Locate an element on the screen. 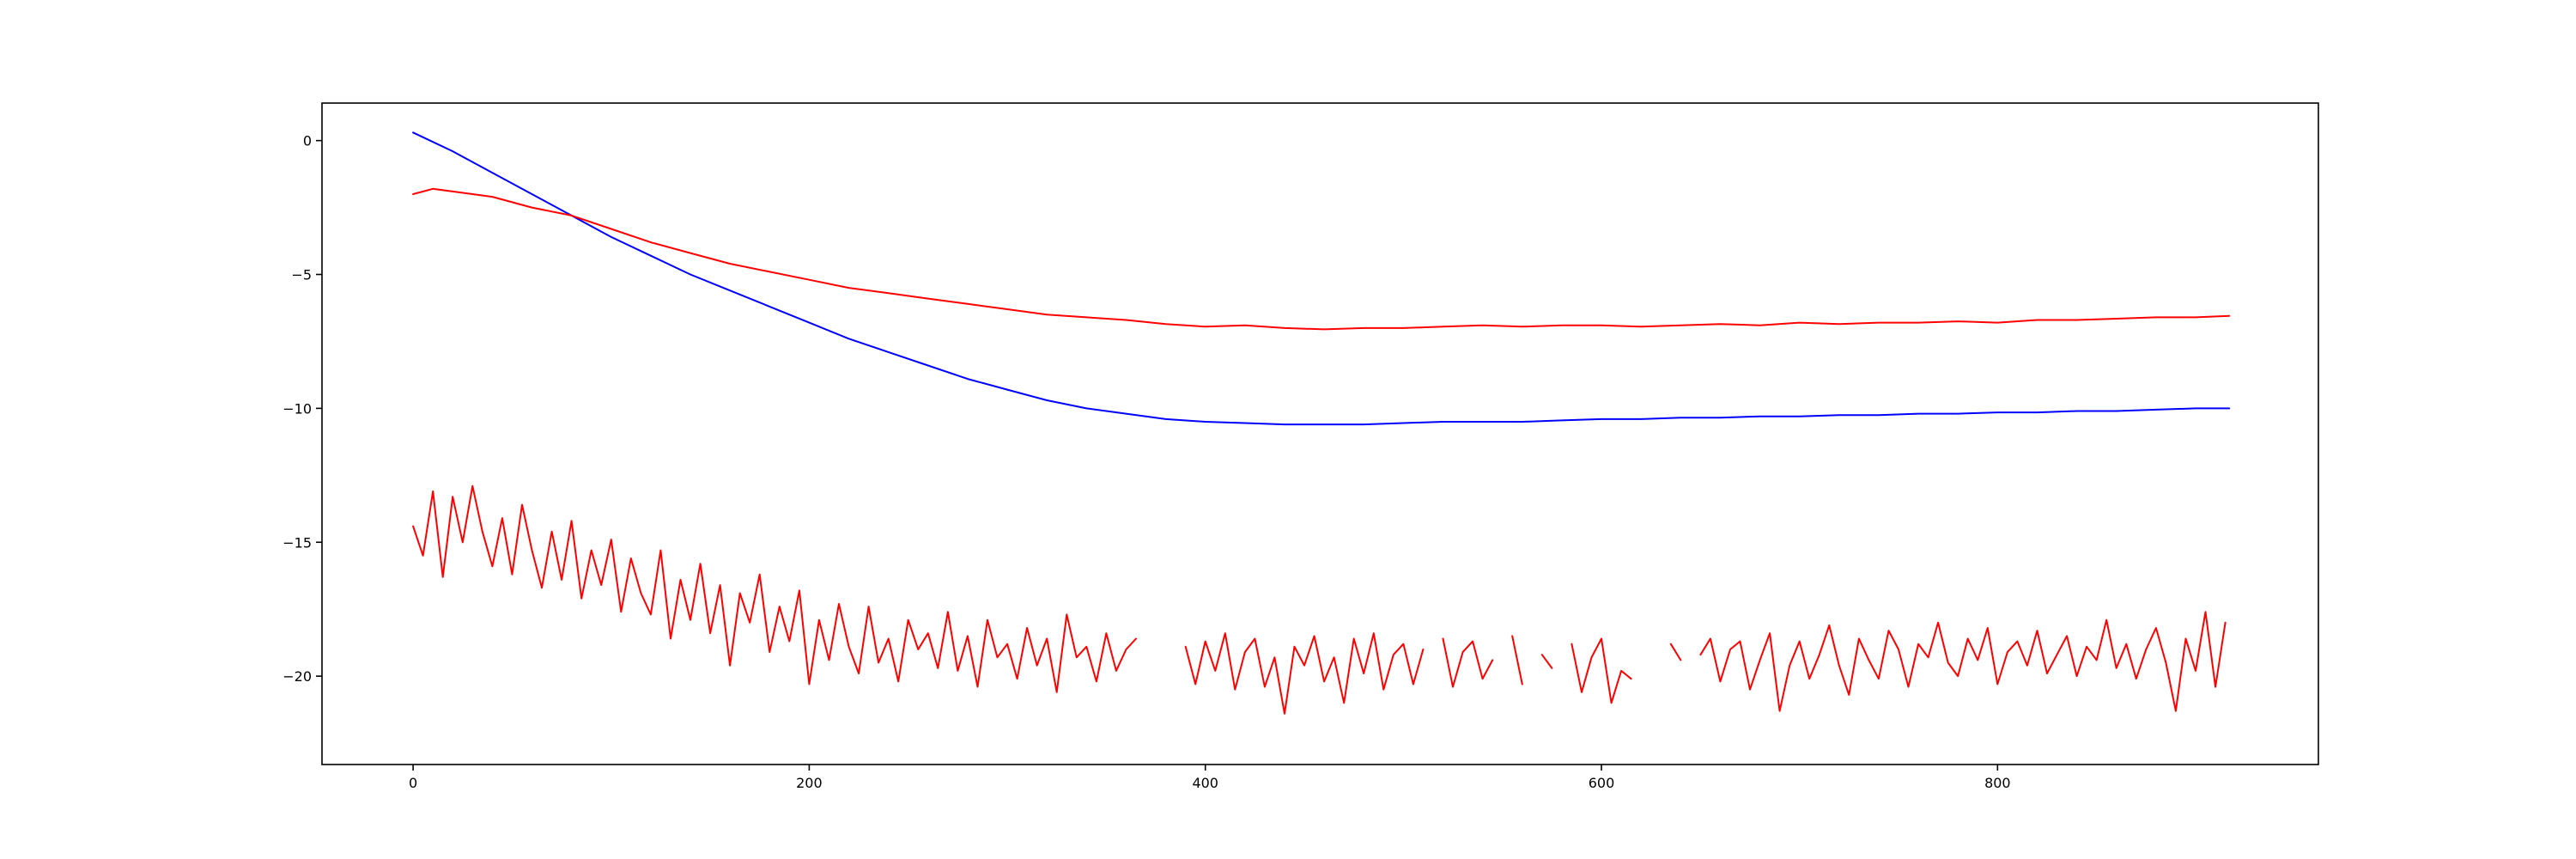  x-tick-label: 600 is located at coordinates (1602, 783).